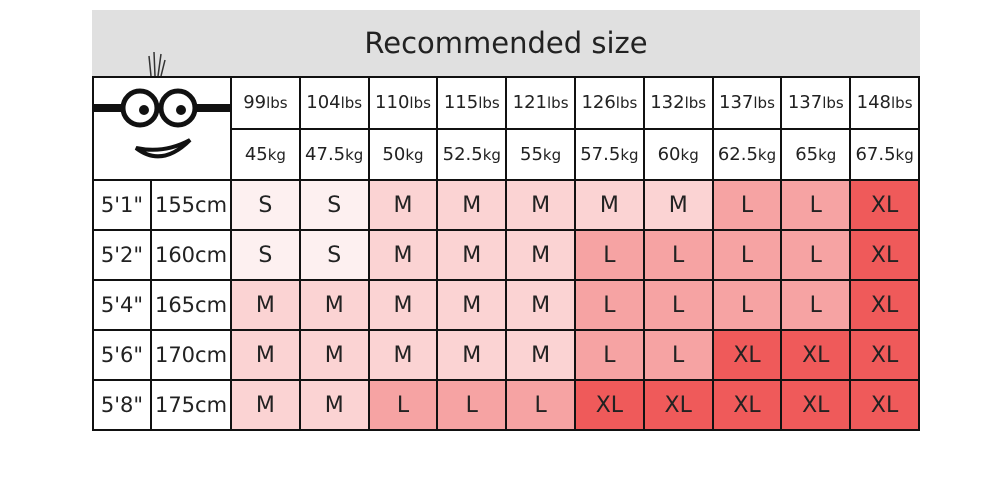 Image resolution: width=1000 pixels, height=496 pixels. Describe the element at coordinates (191, 305) in the screenshot. I see `height-cm: 165cm` at that location.